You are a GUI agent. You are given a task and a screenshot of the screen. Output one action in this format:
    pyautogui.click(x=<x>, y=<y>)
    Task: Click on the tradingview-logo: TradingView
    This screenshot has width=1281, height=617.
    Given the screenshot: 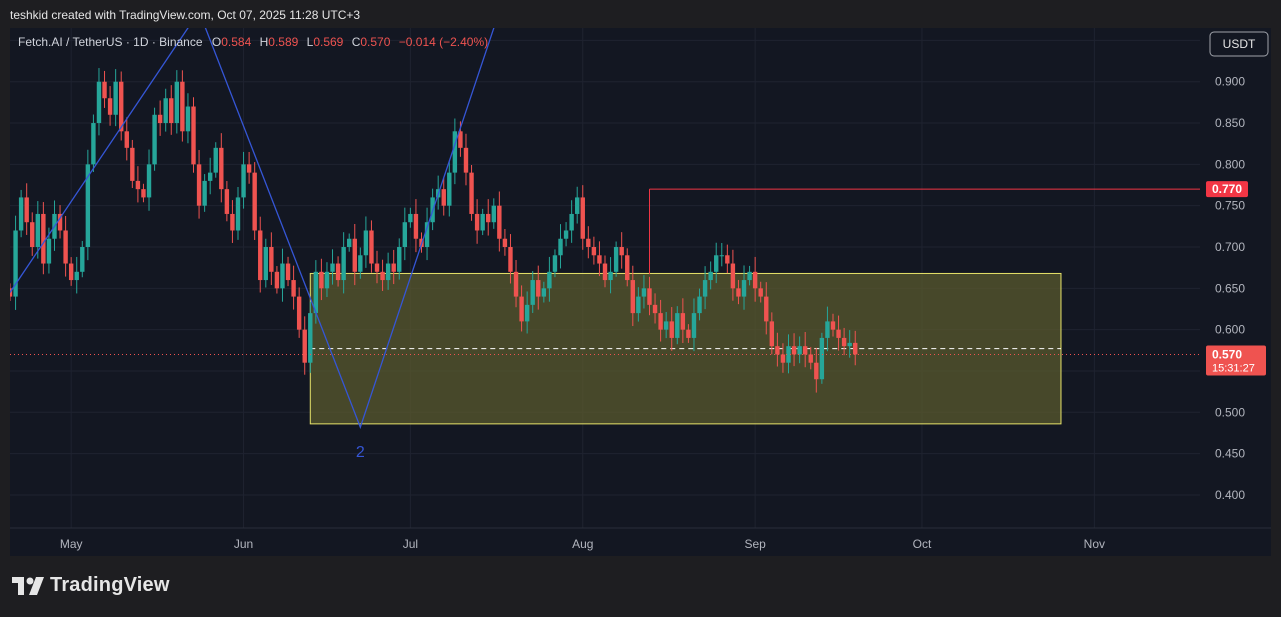 What is the action you would take?
    pyautogui.click(x=91, y=585)
    